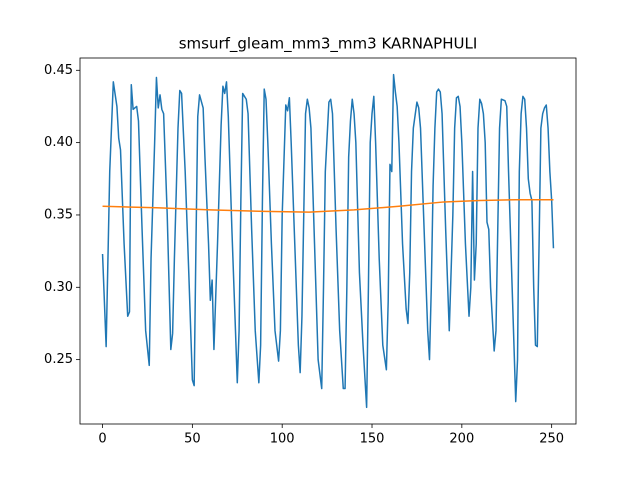 This screenshot has width=640, height=480. Describe the element at coordinates (328, 206) in the screenshot. I see `data-line` at that location.